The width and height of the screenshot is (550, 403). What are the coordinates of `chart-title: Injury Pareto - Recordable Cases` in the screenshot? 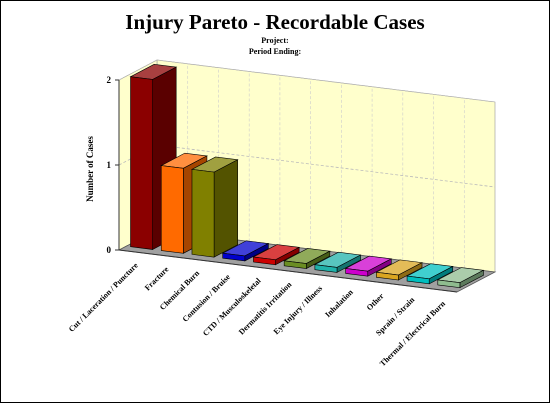 It's located at (274, 22).